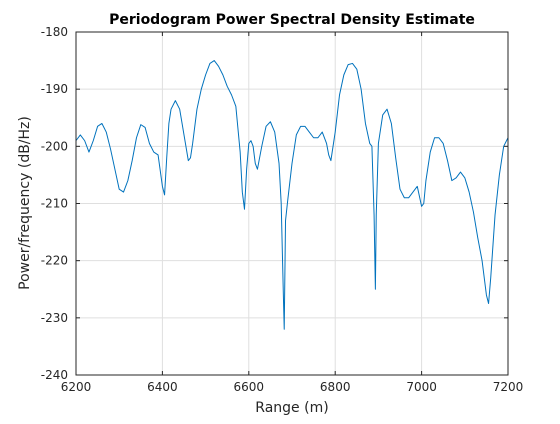 This screenshot has height=424, width=560. What do you see at coordinates (291, 408) in the screenshot?
I see `x-axis-label: Range (m)` at bounding box center [291, 408].